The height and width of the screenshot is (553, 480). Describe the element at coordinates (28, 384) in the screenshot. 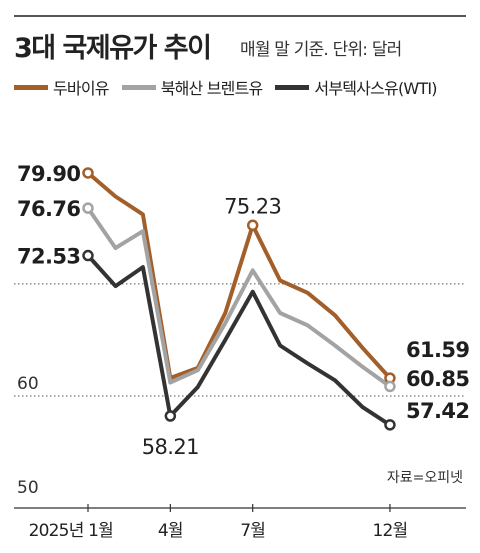

I see `y-tick-label: 60` at that location.